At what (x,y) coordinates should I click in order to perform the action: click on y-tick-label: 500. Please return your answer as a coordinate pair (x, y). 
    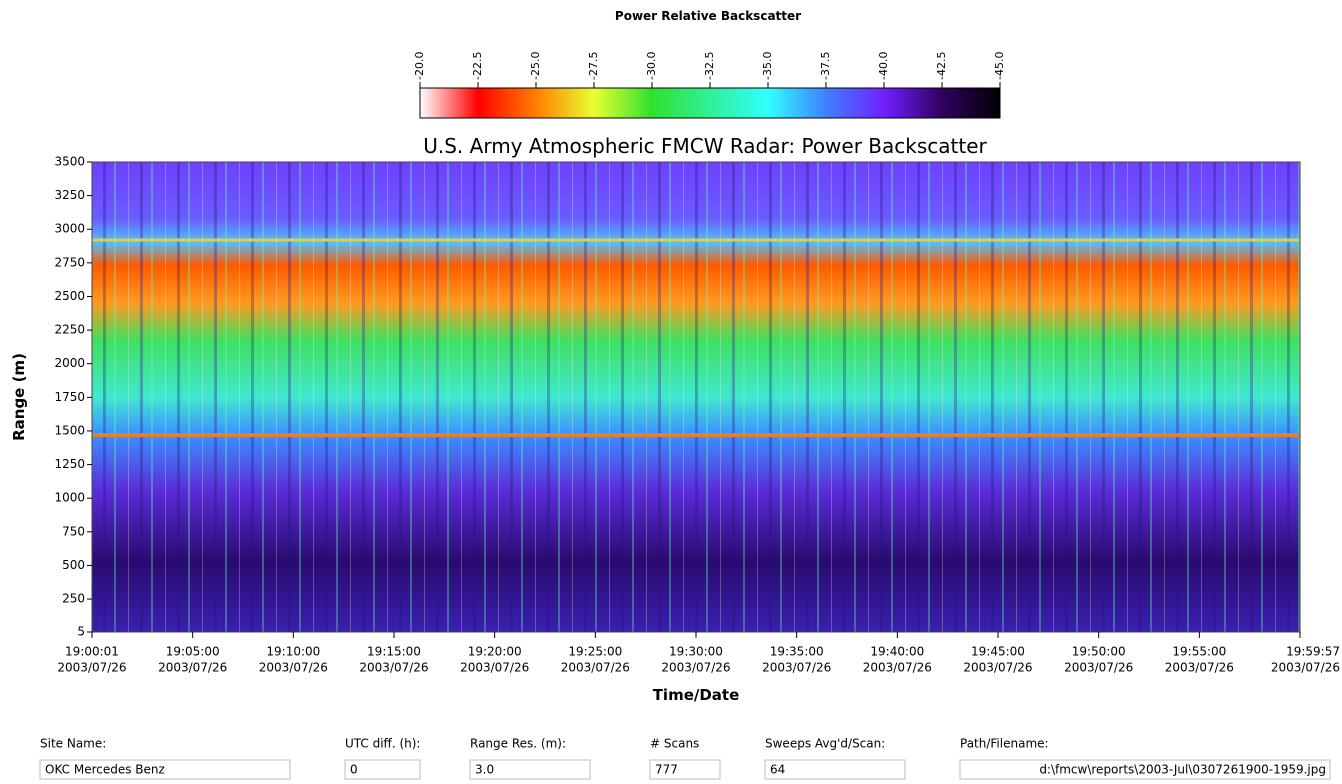
    Looking at the image, I should click on (73, 565).